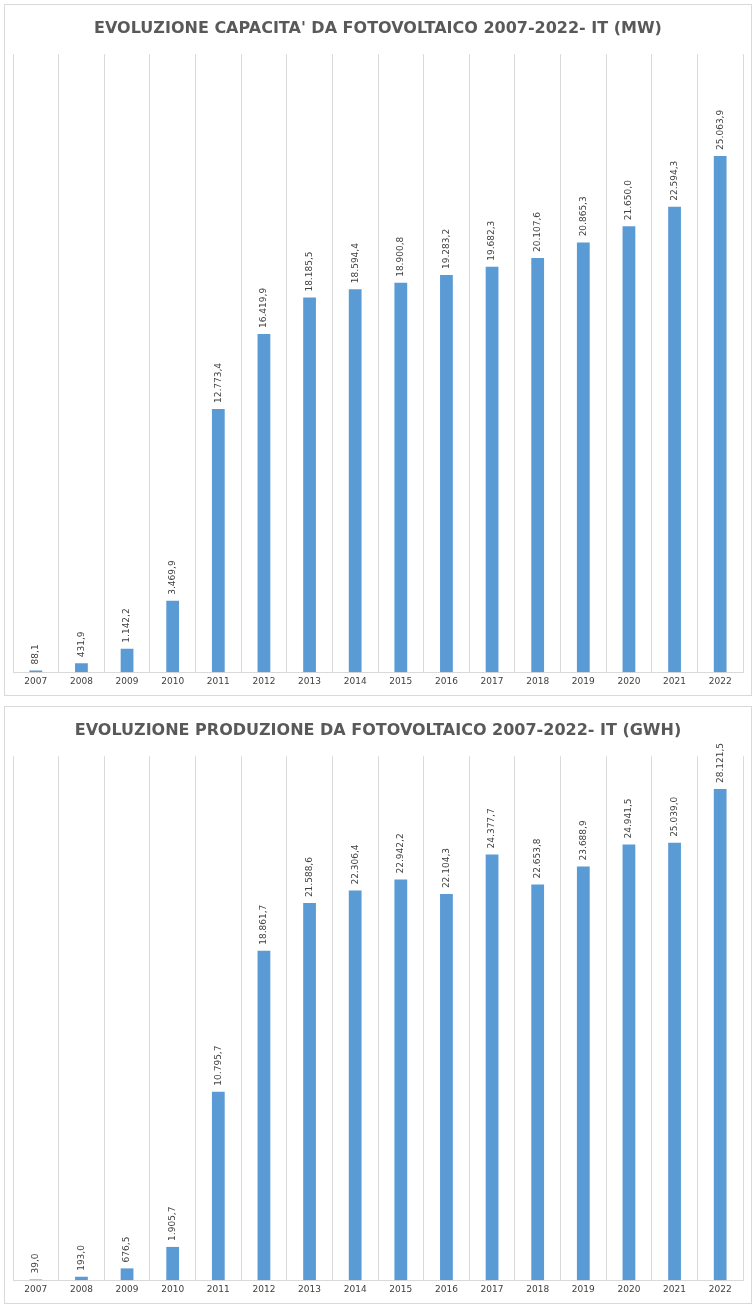 Image resolution: width=756 pixels, height=1310 pixels. I want to click on data-label: 25.039,0, so click(673, 816).